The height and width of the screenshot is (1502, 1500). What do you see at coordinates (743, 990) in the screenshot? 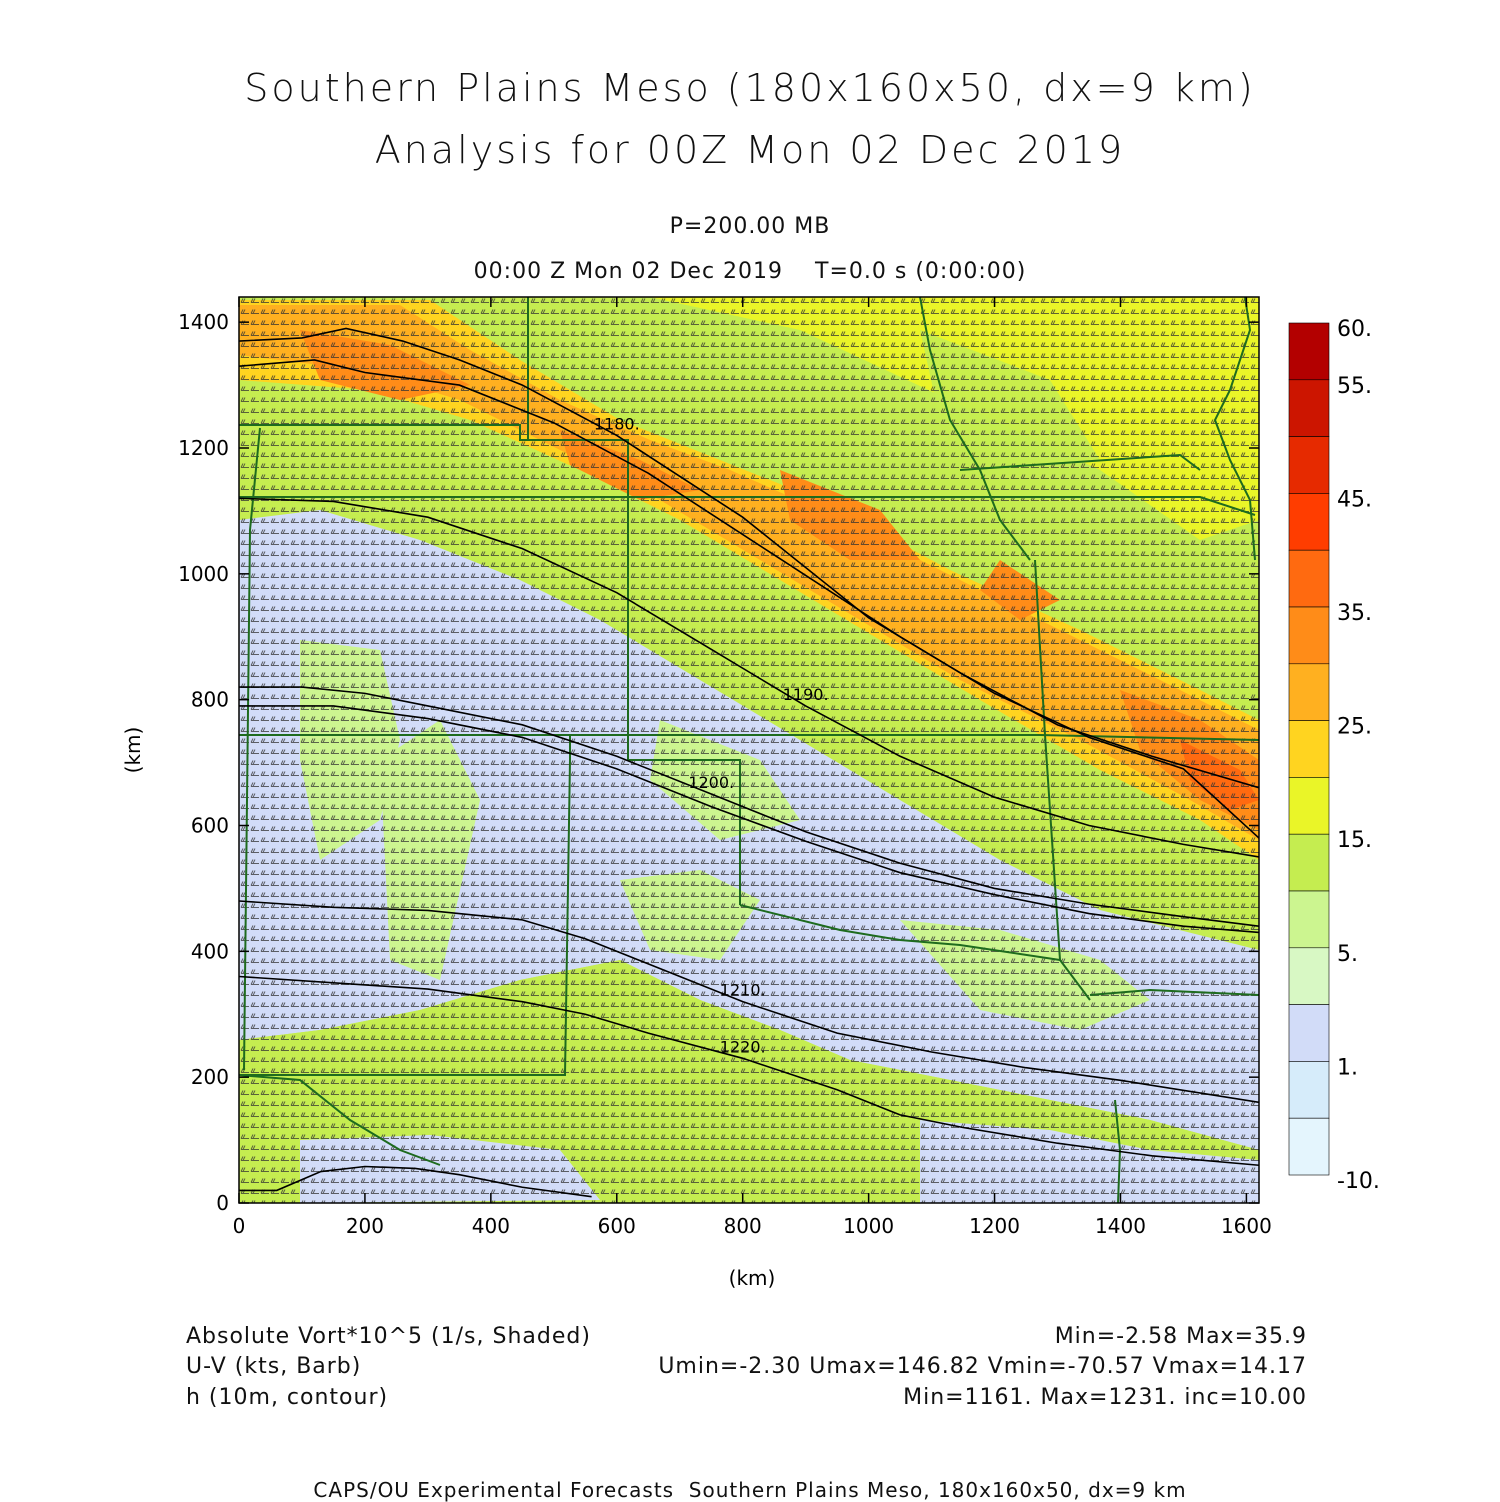
I see `contour-label: 1210.` at bounding box center [743, 990].